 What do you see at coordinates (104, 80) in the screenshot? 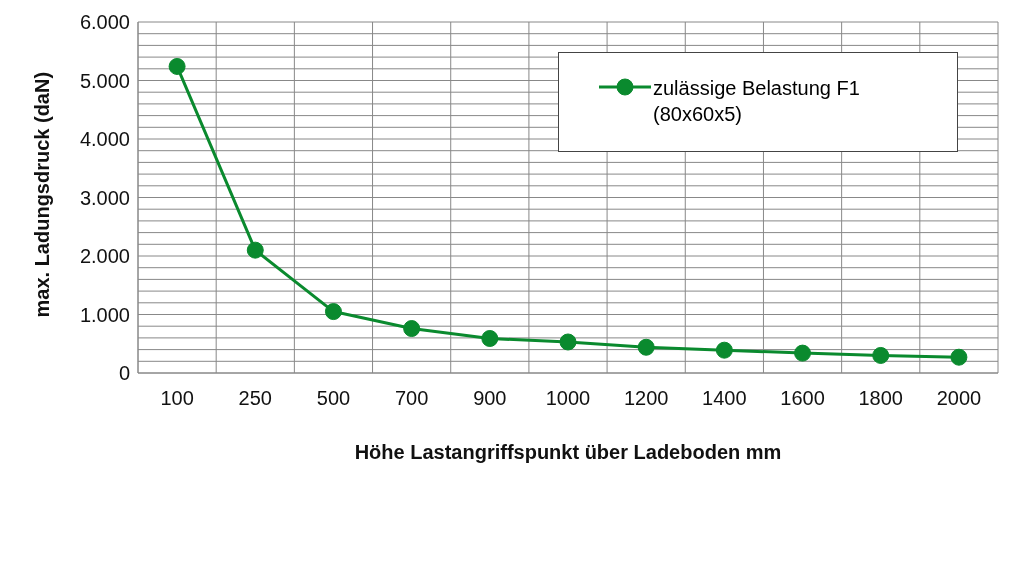
I see `y-tick-label: 5.000` at bounding box center [104, 80].